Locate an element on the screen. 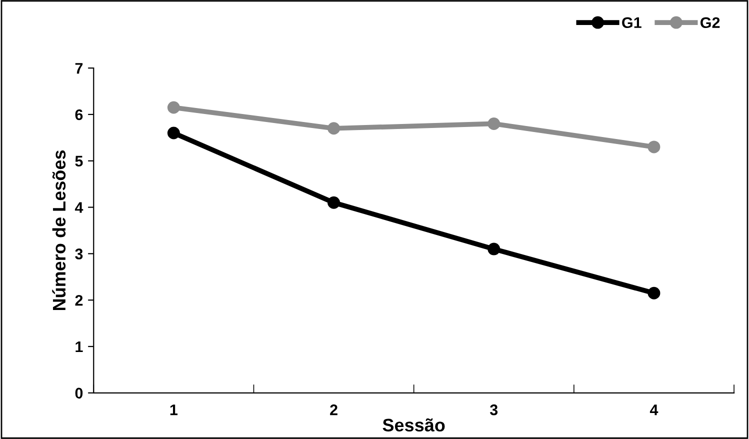  y-tick-label: 5 is located at coordinates (79, 161).